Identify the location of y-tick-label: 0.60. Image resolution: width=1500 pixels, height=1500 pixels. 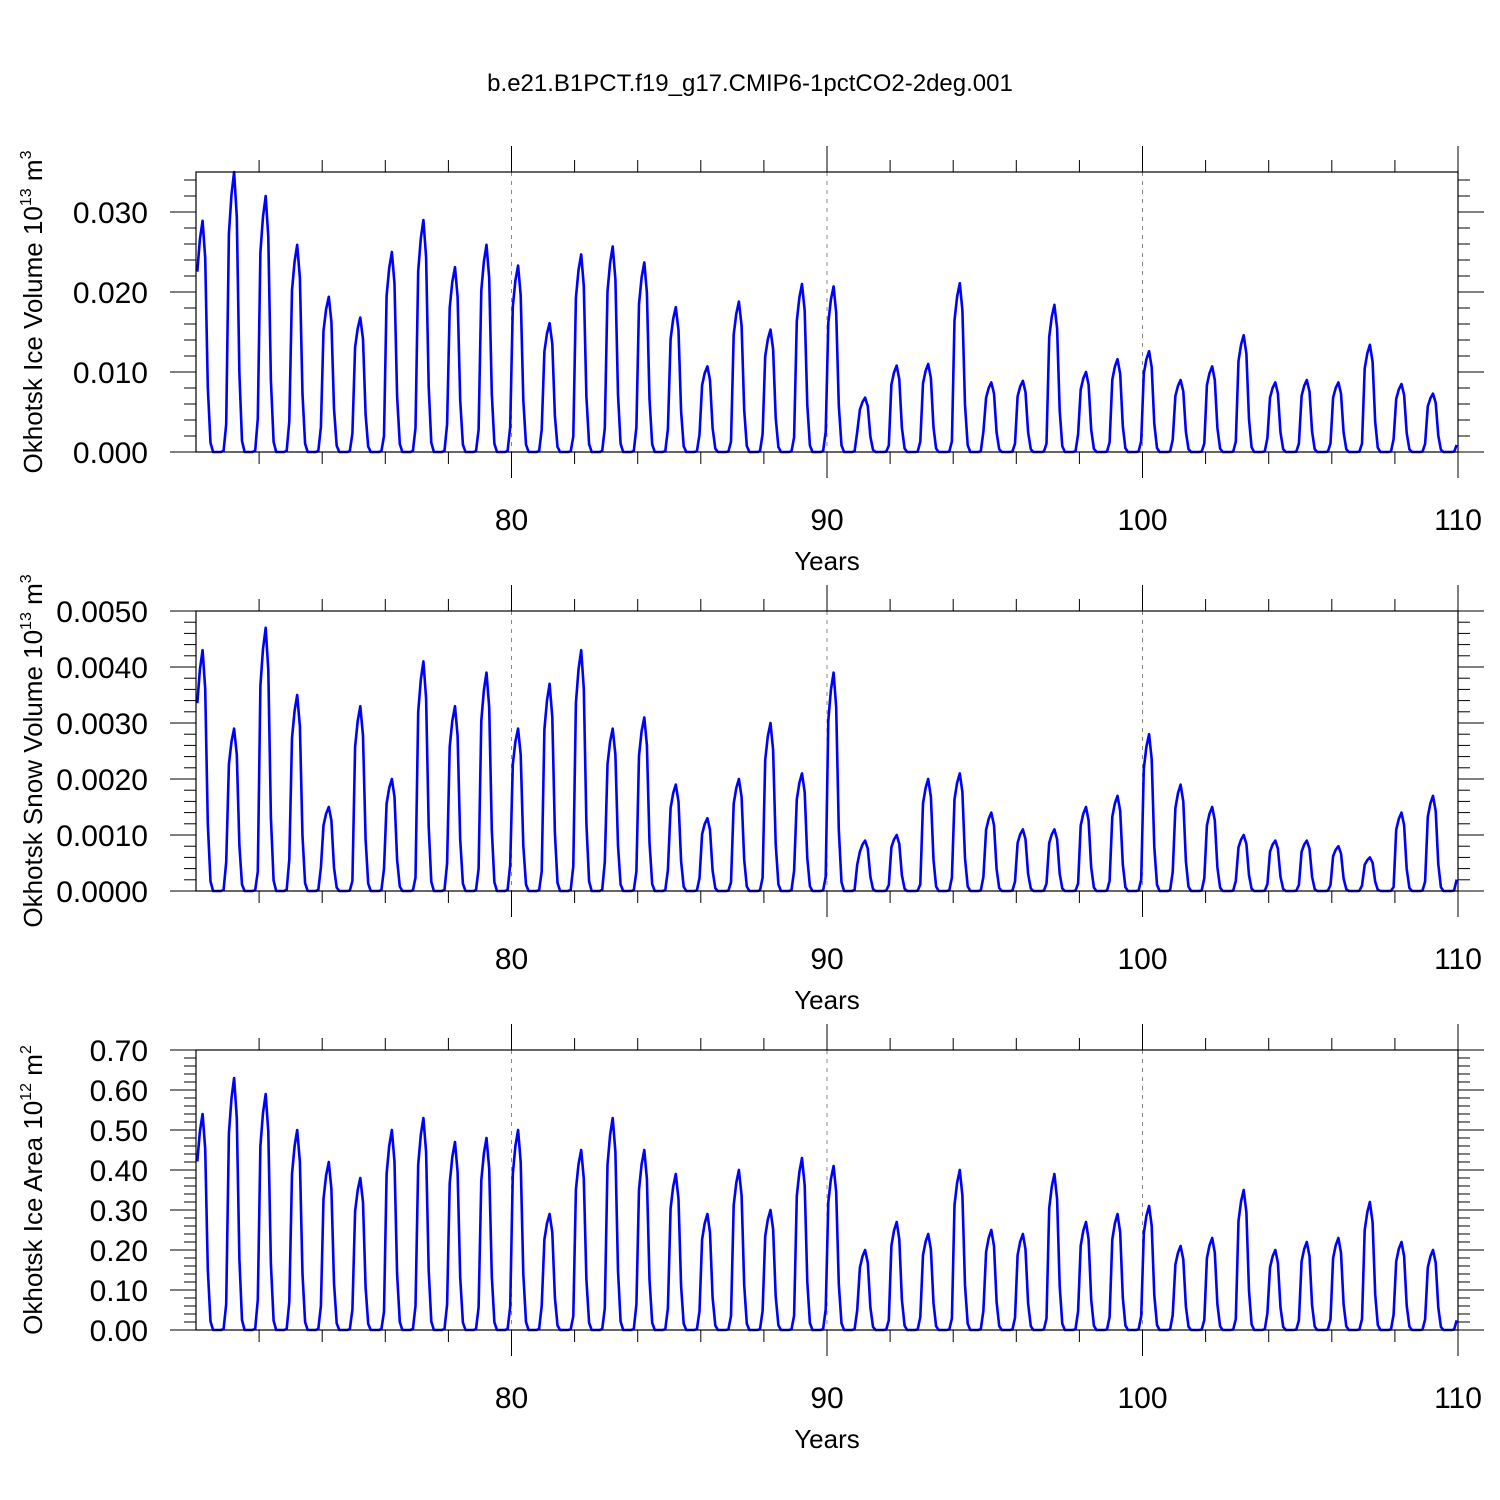
(119, 1091).